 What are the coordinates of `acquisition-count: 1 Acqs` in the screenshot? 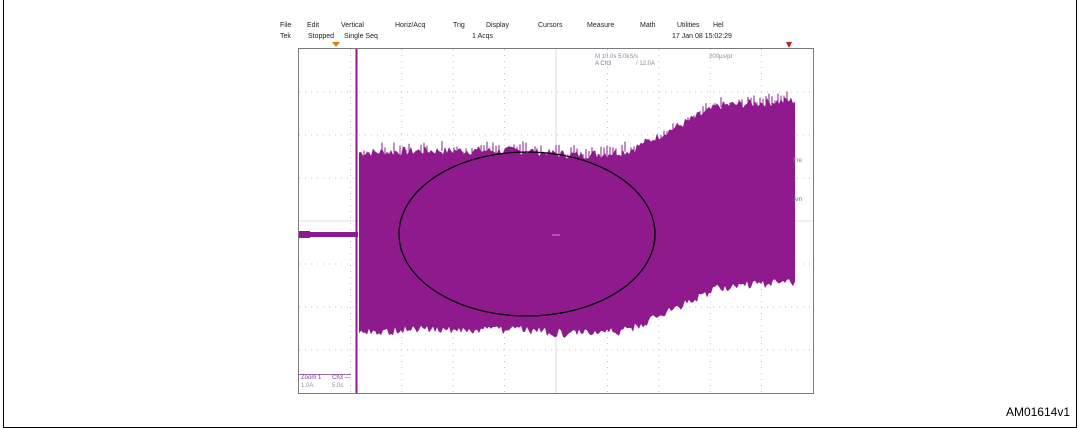 It's located at (483, 36).